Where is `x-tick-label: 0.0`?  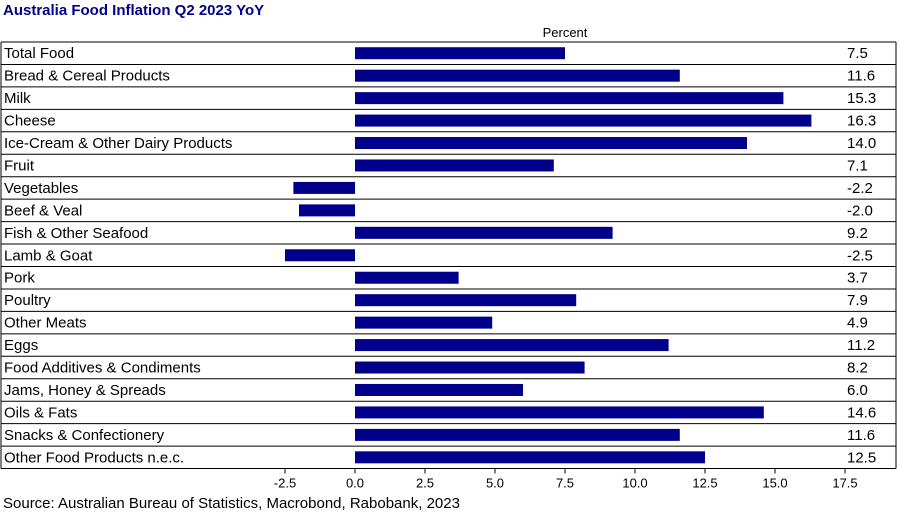
x-tick-label: 0.0 is located at coordinates (355, 483).